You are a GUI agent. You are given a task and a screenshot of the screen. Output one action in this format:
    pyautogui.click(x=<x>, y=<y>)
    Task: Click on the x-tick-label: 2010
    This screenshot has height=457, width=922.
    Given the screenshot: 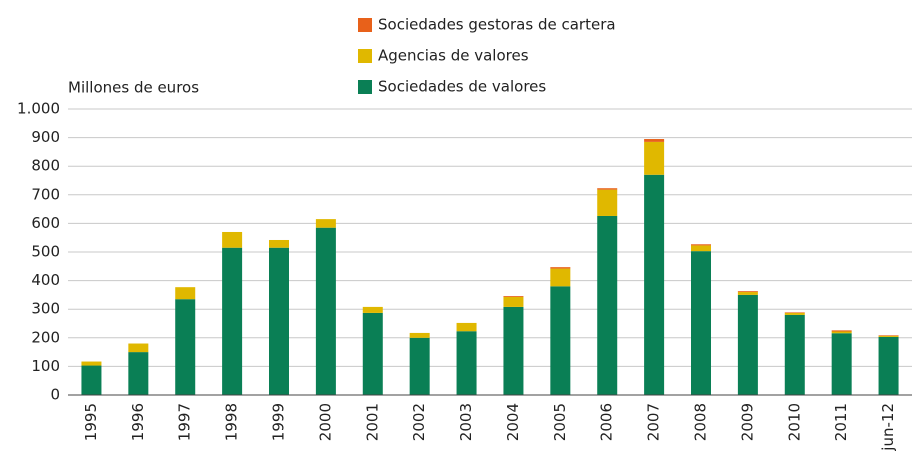 What is the action you would take?
    pyautogui.click(x=794, y=422)
    